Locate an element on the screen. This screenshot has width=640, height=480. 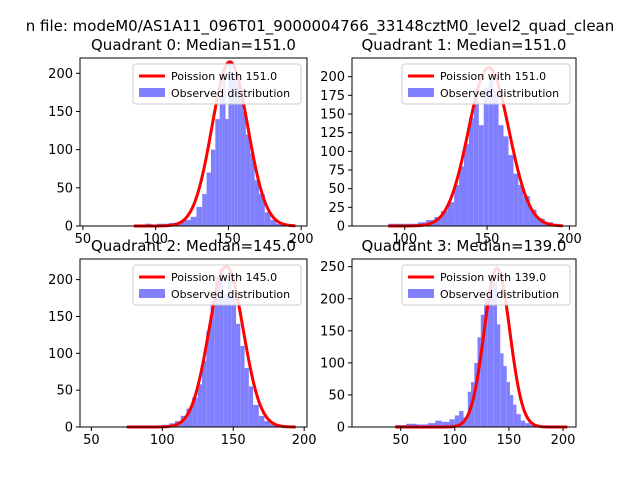
y-tick-label: 125 is located at coordinates (332, 133).